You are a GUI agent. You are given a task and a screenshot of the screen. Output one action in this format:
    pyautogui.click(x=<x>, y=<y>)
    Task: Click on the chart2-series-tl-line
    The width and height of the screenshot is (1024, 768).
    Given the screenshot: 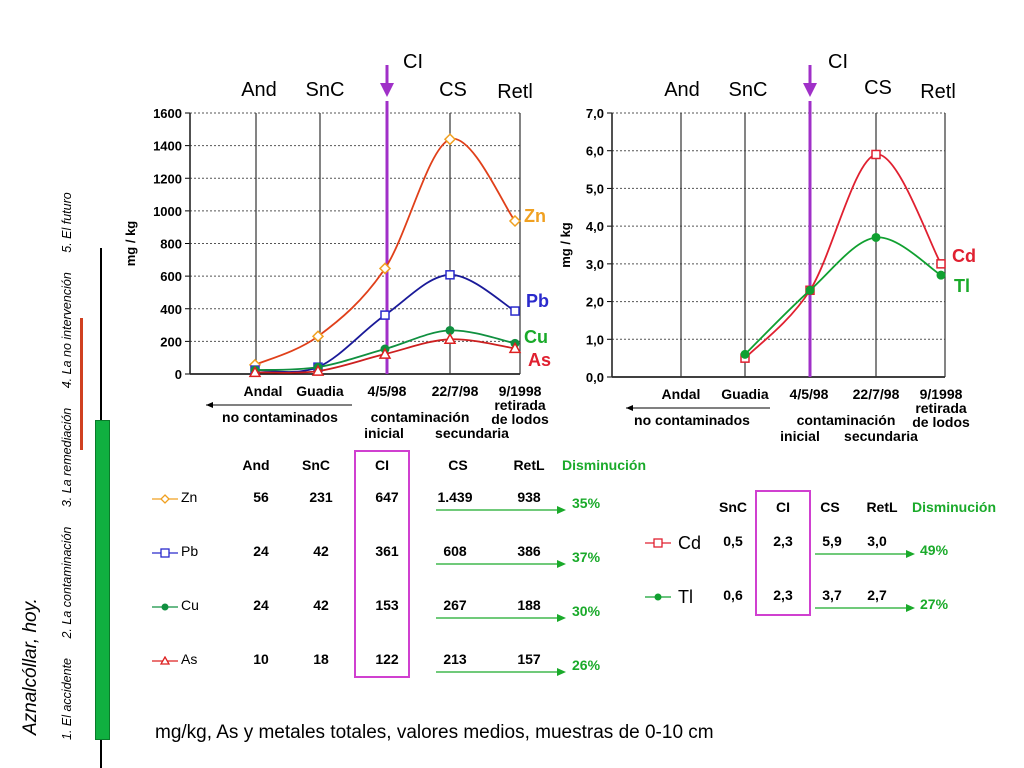 What is the action you would take?
    pyautogui.click(x=843, y=296)
    